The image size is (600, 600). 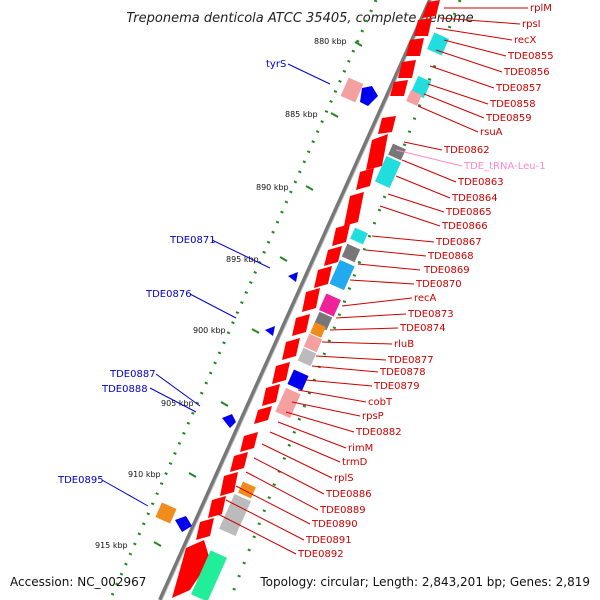 I want to click on gene-label: TDE0857, so click(x=518, y=88).